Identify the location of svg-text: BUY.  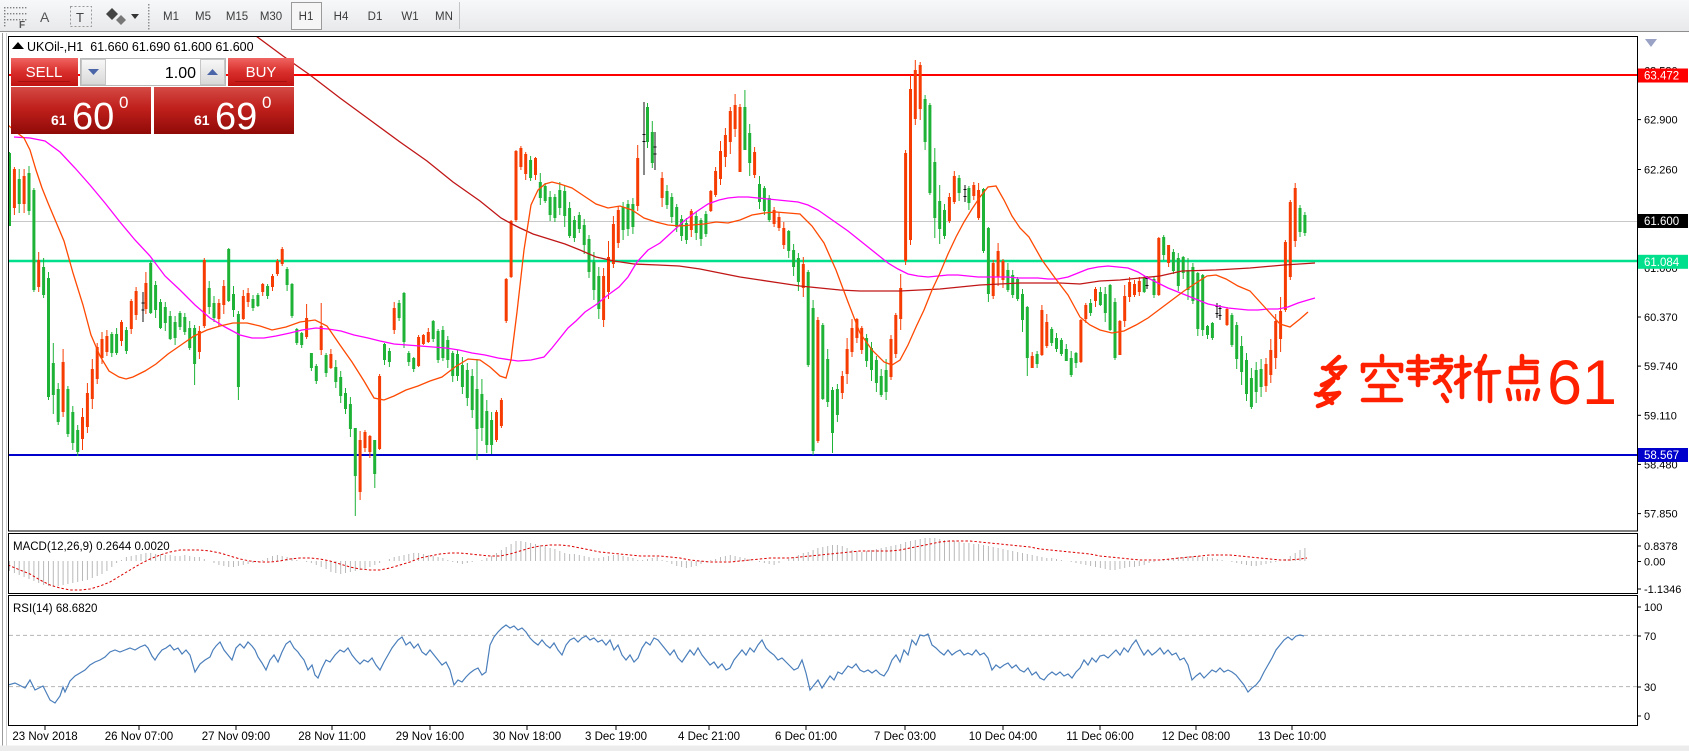
(261, 72).